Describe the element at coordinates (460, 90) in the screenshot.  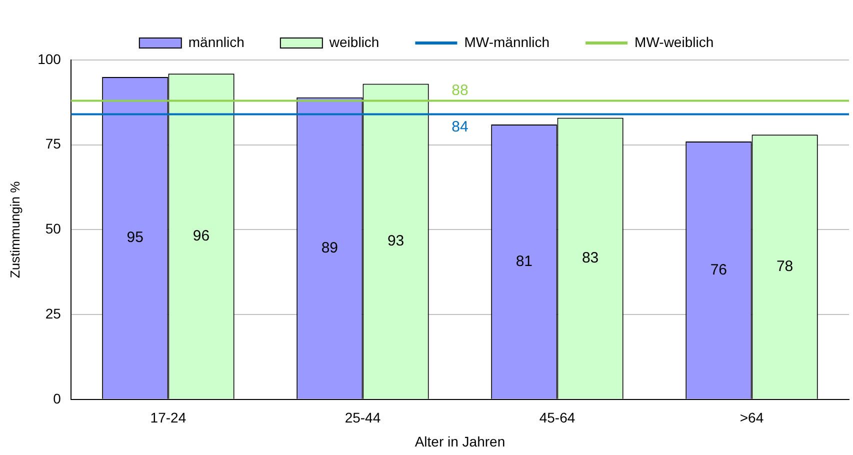
I see `annotation: 88` at that location.